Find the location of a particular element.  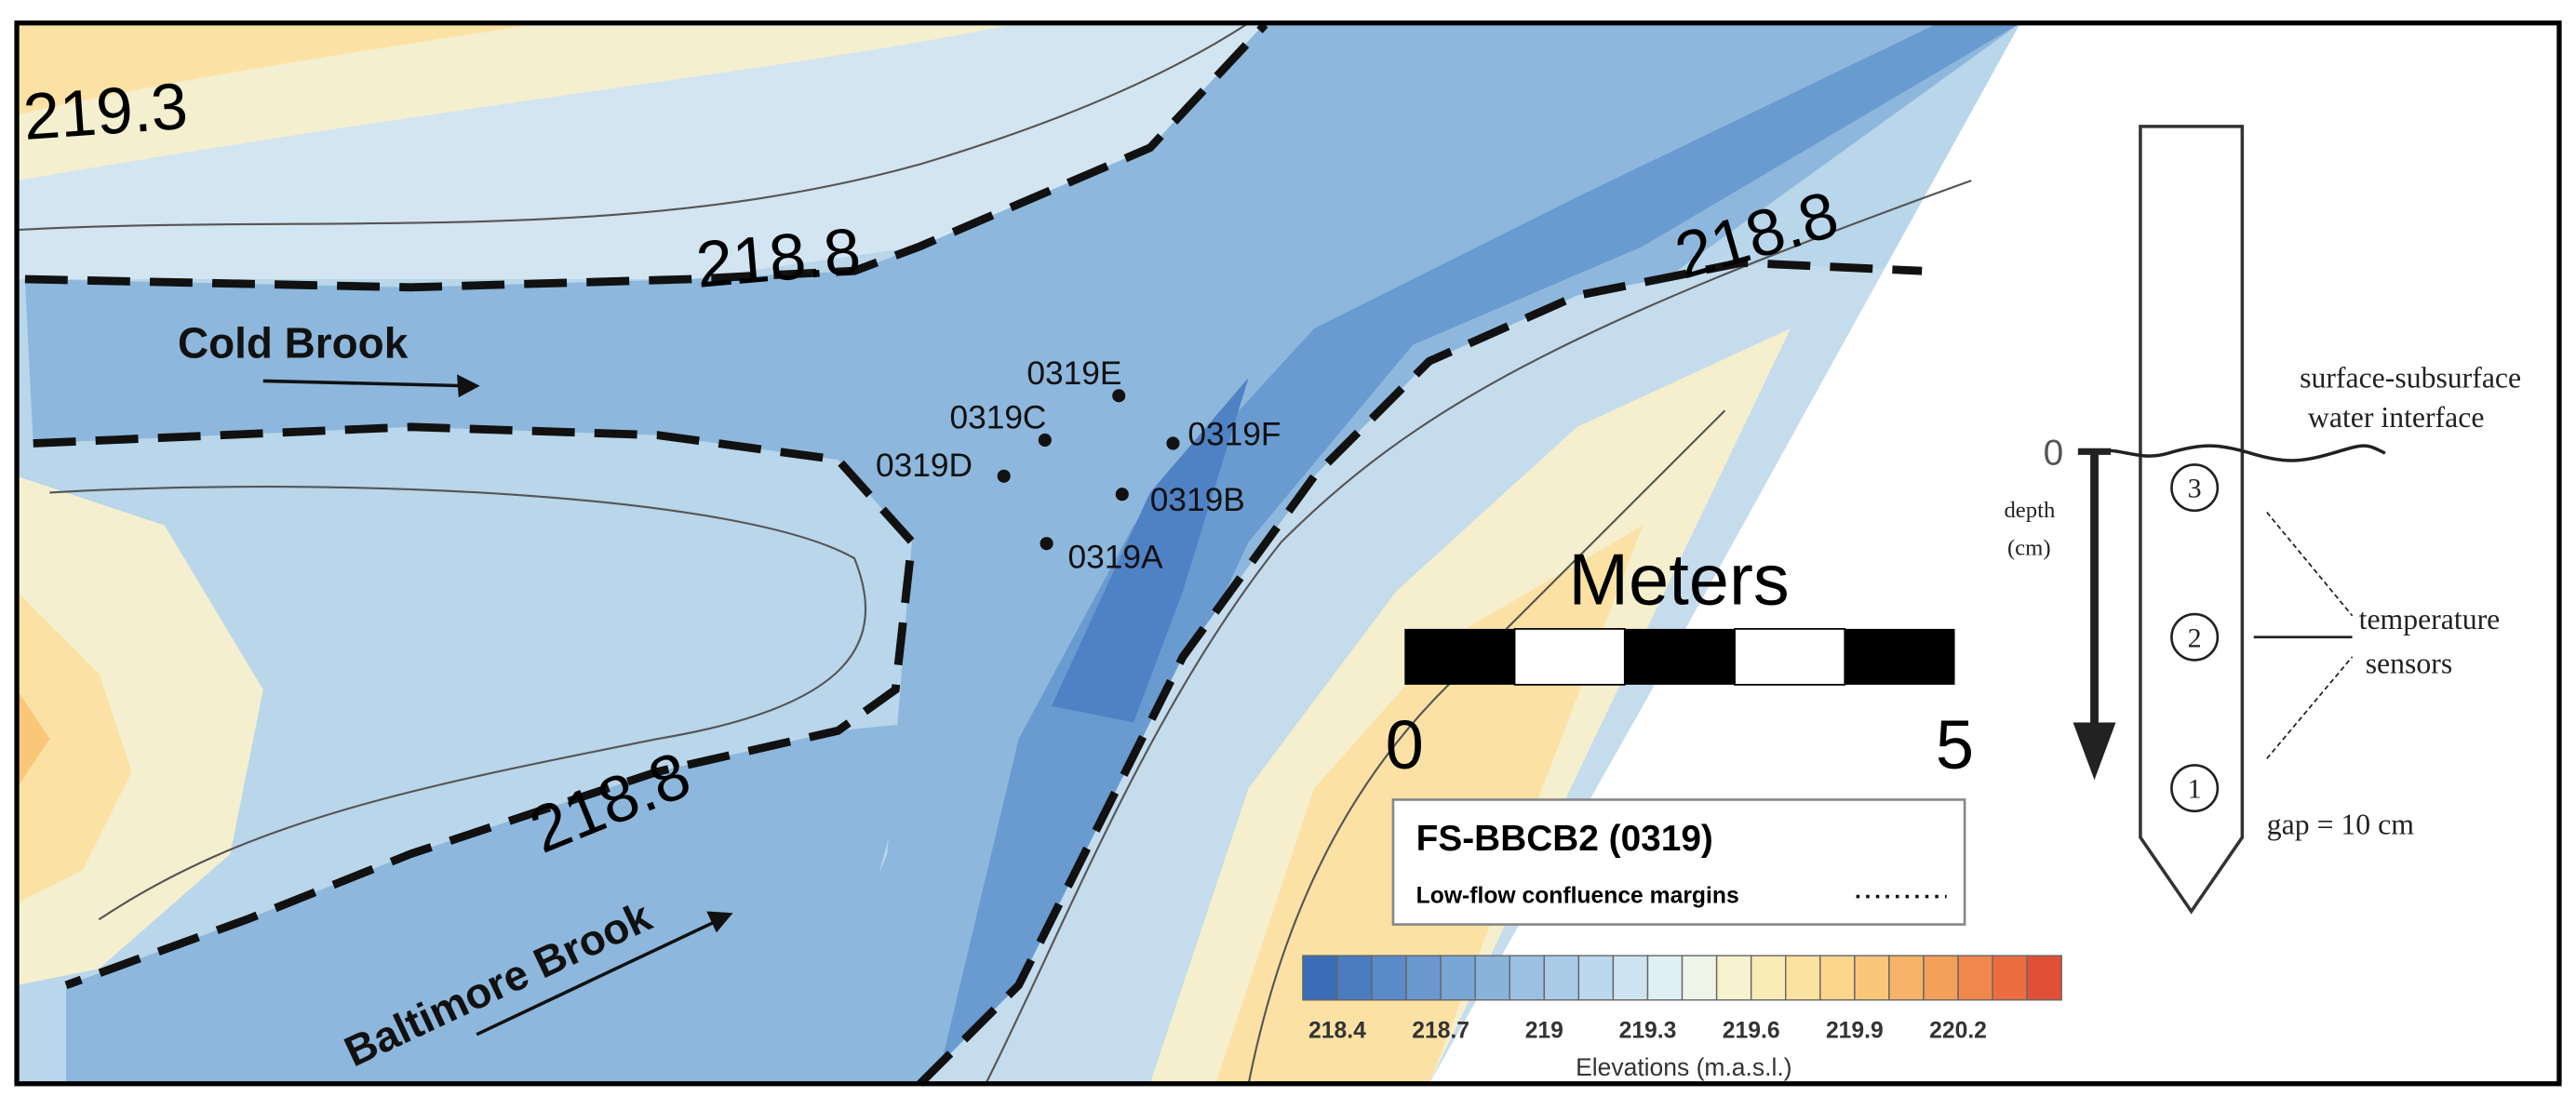

site-label: 0319C is located at coordinates (997, 418).